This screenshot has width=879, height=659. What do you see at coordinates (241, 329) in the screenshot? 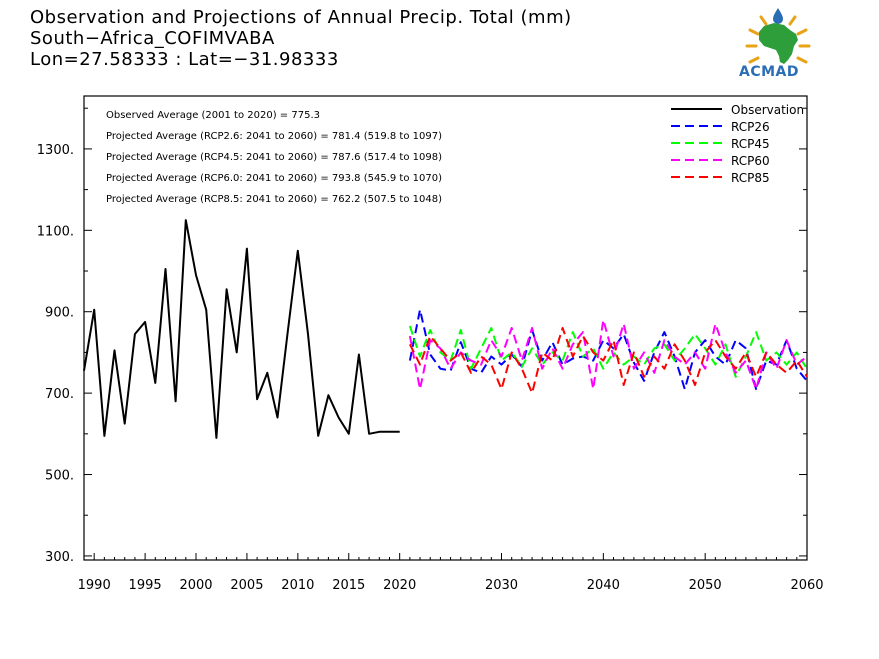
I see `series-observation` at bounding box center [241, 329].